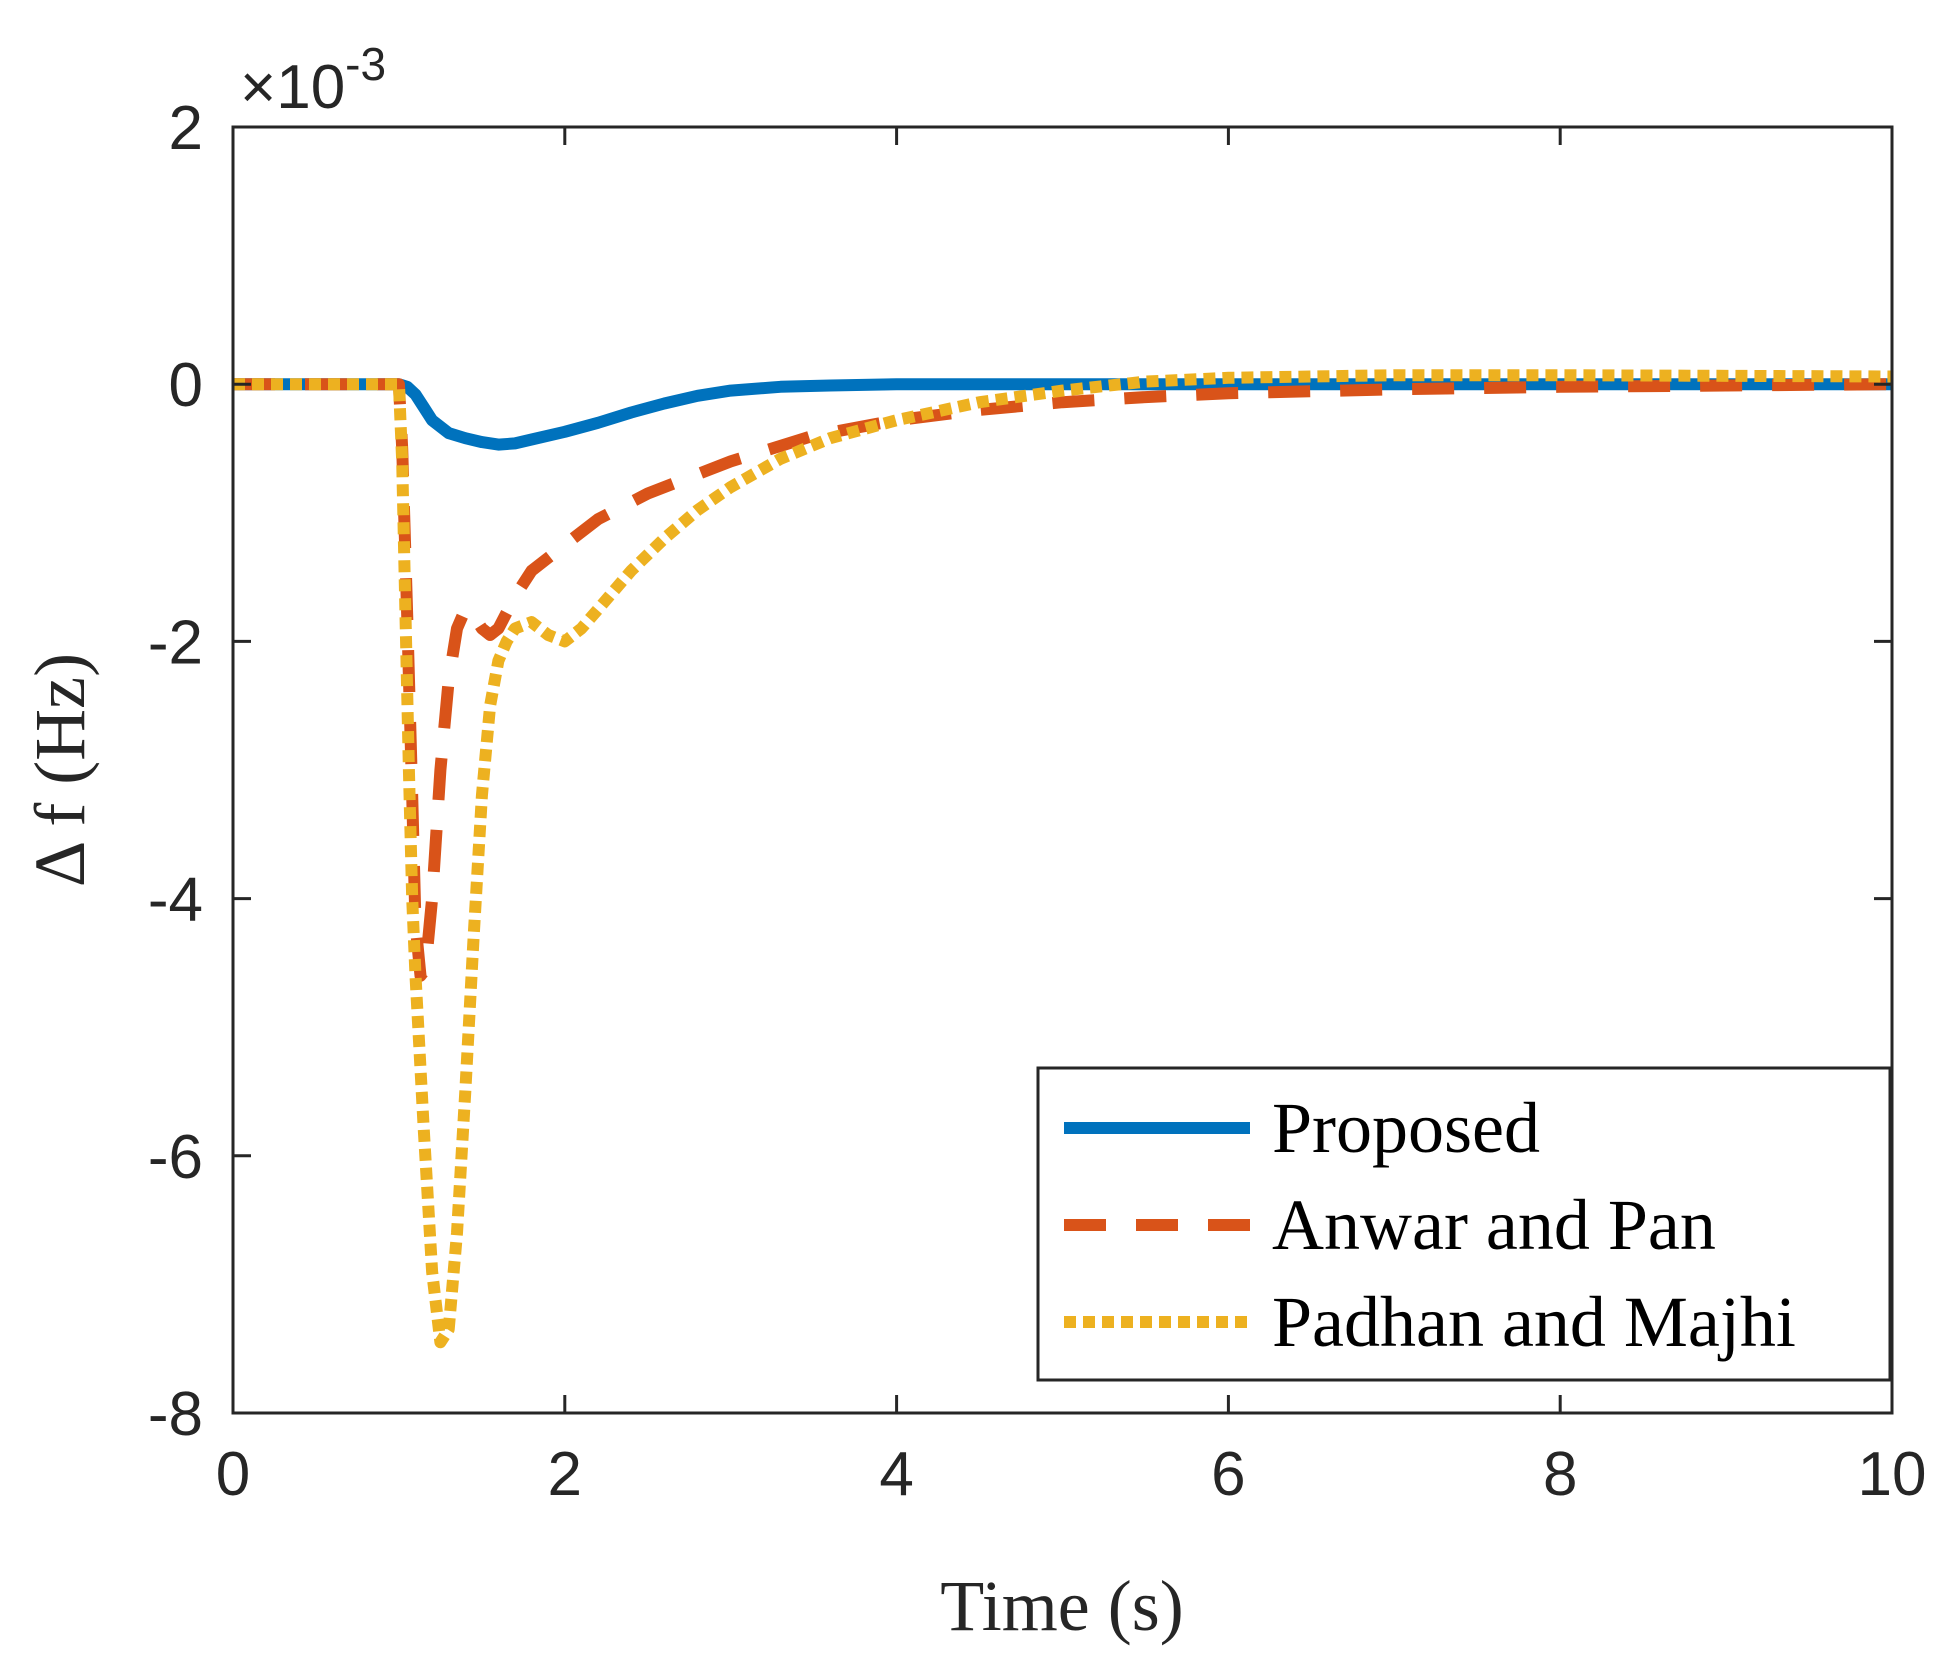 This screenshot has width=1947, height=1663. What do you see at coordinates (1494, 1225) in the screenshot?
I see `legend-label-anwar-and-pan: Anwar and Pan` at bounding box center [1494, 1225].